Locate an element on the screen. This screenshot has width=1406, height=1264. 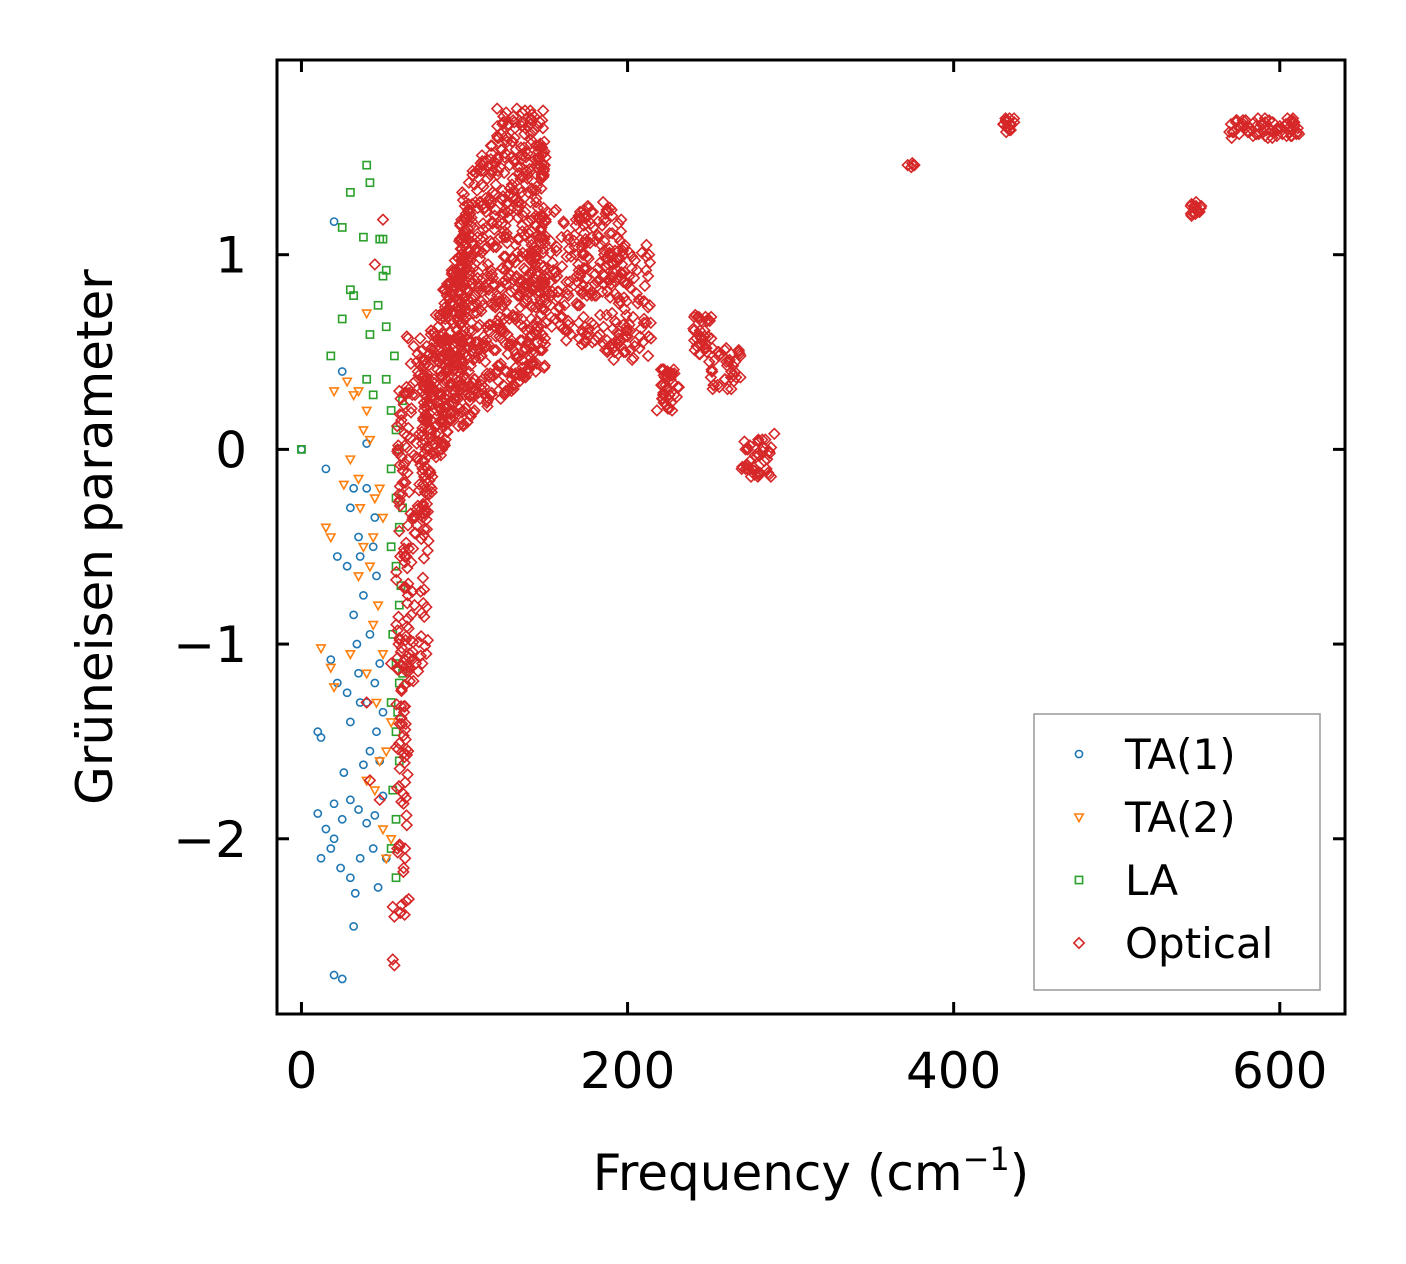
series-la is located at coordinates (352, 521).